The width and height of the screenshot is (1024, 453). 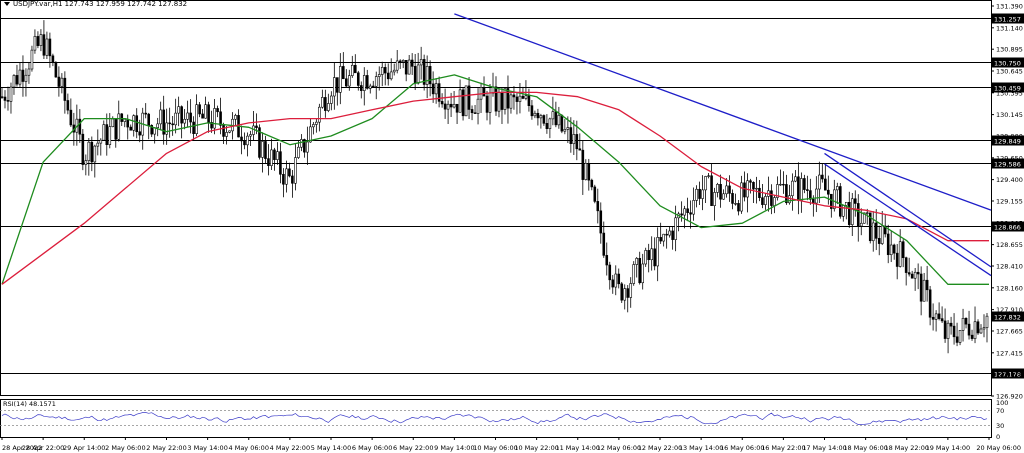 I want to click on level-price-label: 130.459, so click(x=1007, y=89).